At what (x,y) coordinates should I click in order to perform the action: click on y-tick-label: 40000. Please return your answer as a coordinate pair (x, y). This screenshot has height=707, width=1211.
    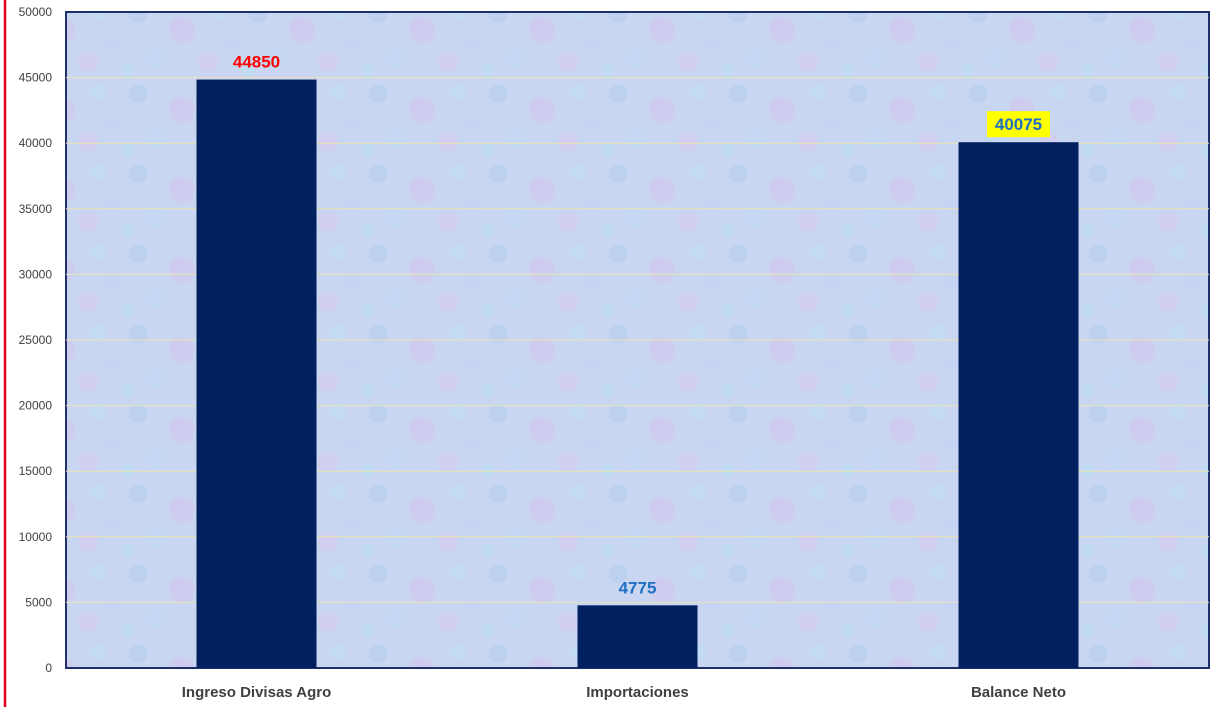
    Looking at the image, I should click on (36, 143).